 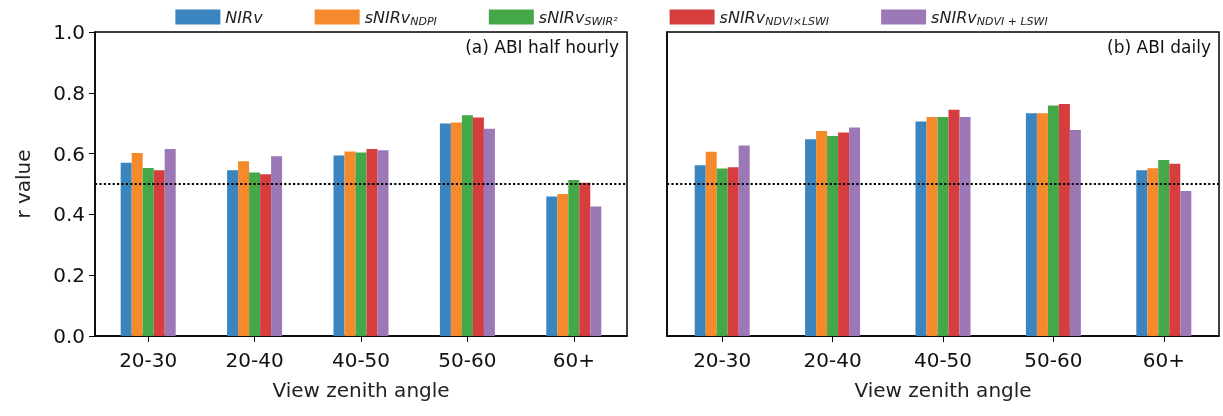 I want to click on y-tick-label: 0.2, so click(x=69, y=275).